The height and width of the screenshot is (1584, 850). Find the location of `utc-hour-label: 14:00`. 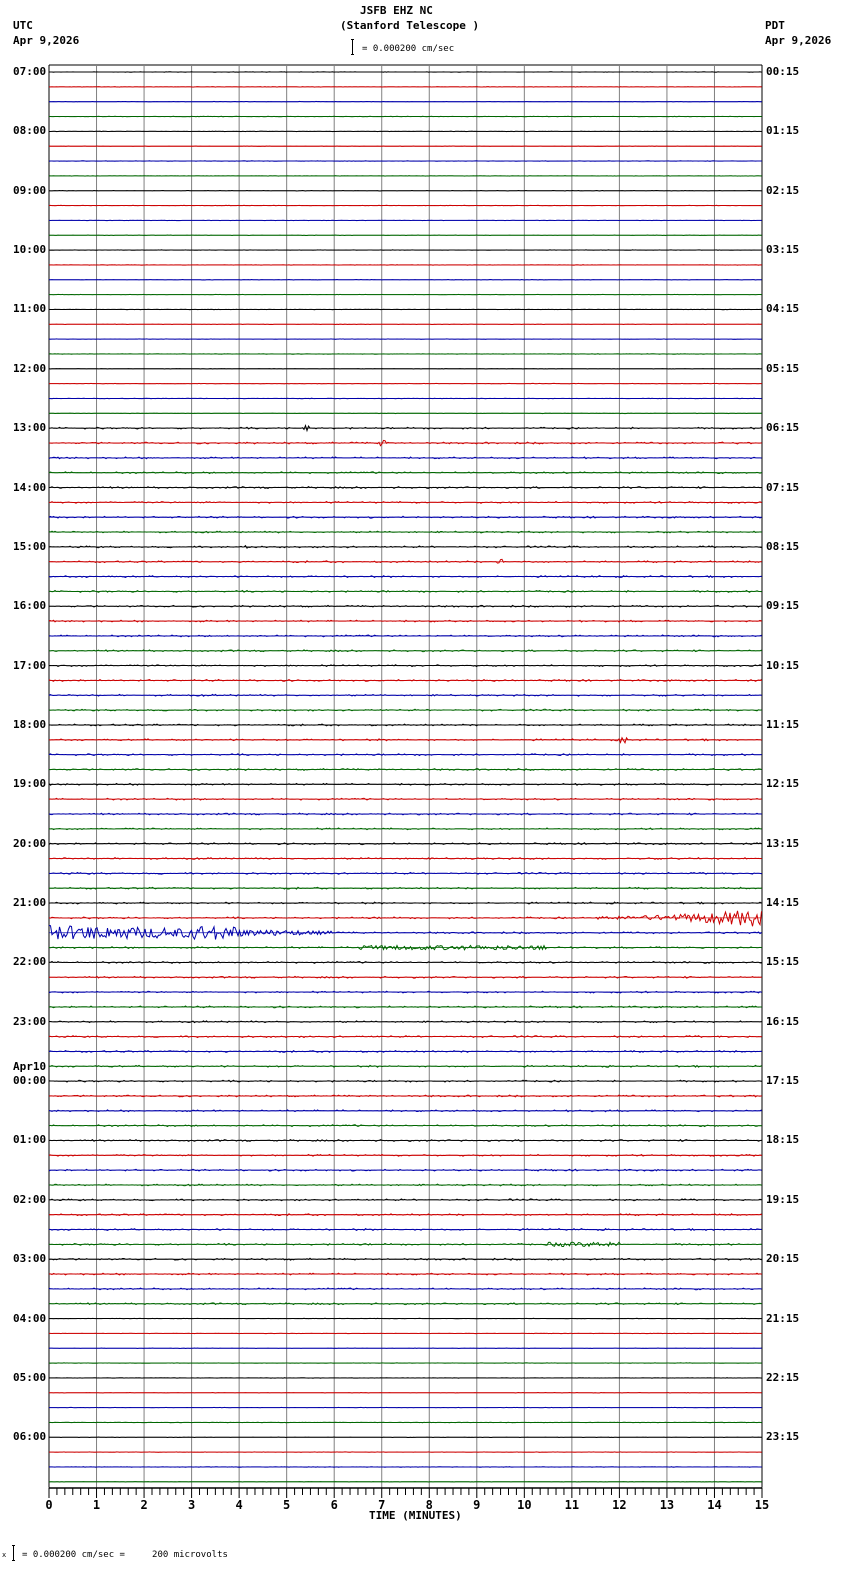

utc-hour-label: 14:00 is located at coordinates (30, 487).